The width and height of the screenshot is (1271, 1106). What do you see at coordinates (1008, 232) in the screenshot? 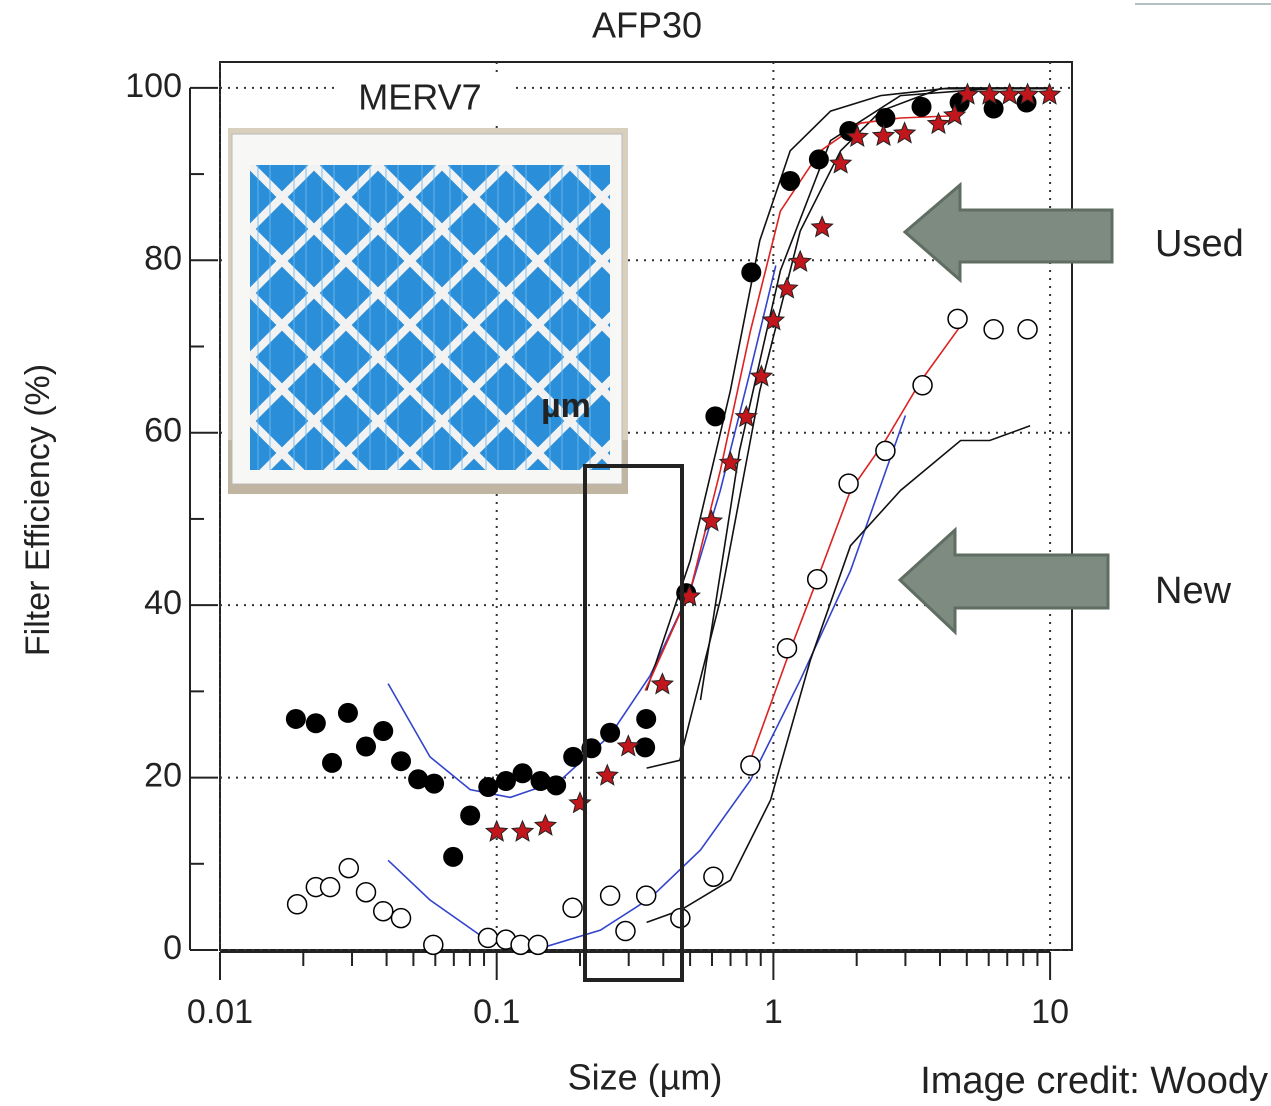
I see `used-arrow` at bounding box center [1008, 232].